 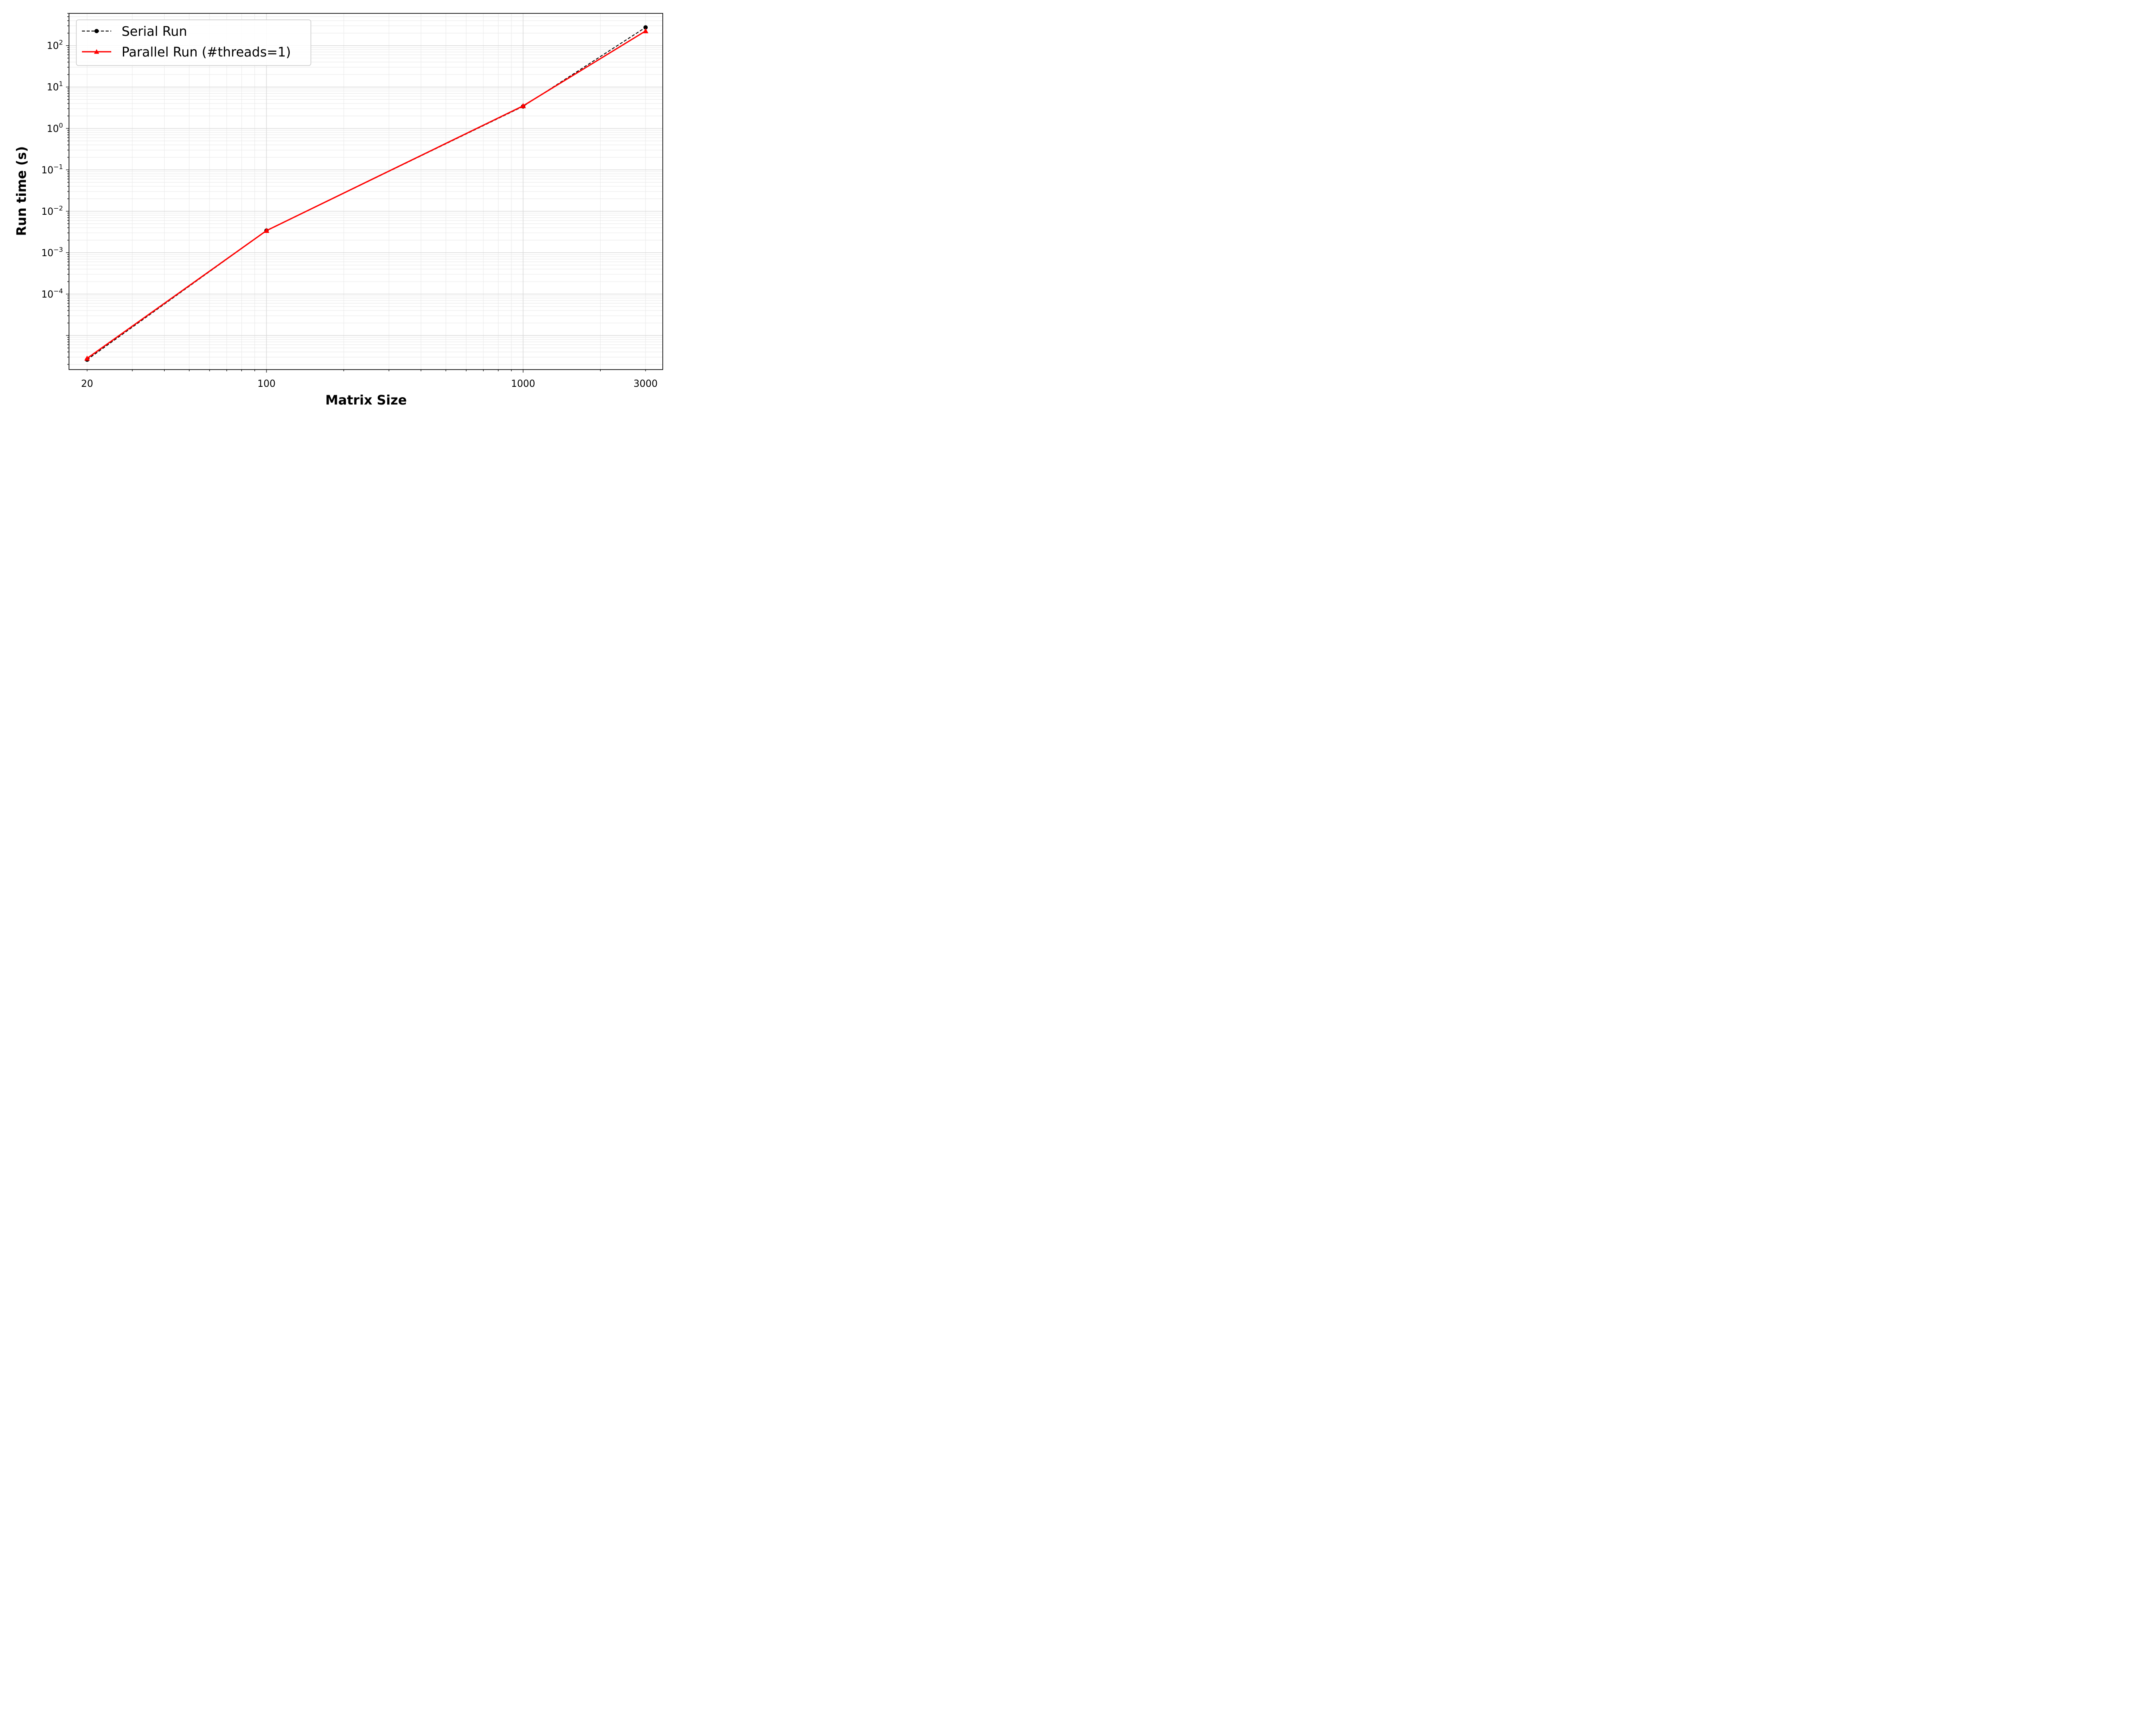 What do you see at coordinates (55, 45) in the screenshot?
I see `y-tick-label: 10²` at bounding box center [55, 45].